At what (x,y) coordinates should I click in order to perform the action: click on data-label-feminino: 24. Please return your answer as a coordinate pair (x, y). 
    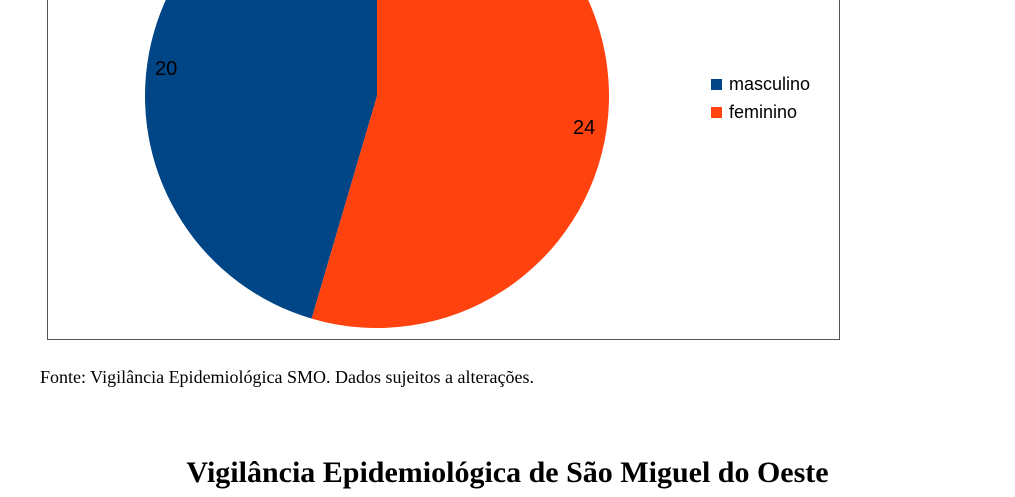
    Looking at the image, I should click on (584, 128).